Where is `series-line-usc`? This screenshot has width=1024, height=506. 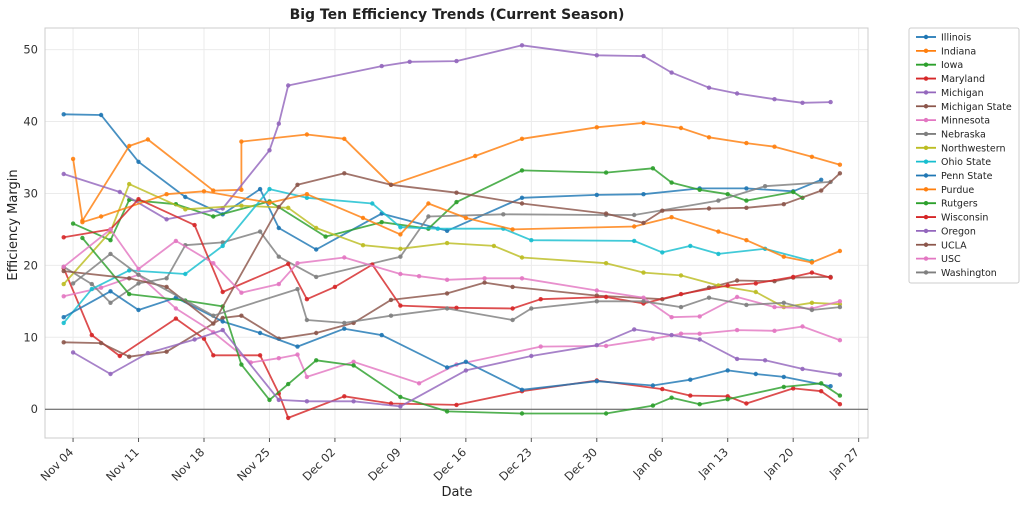
series-line-usc is located at coordinates (452, 273).